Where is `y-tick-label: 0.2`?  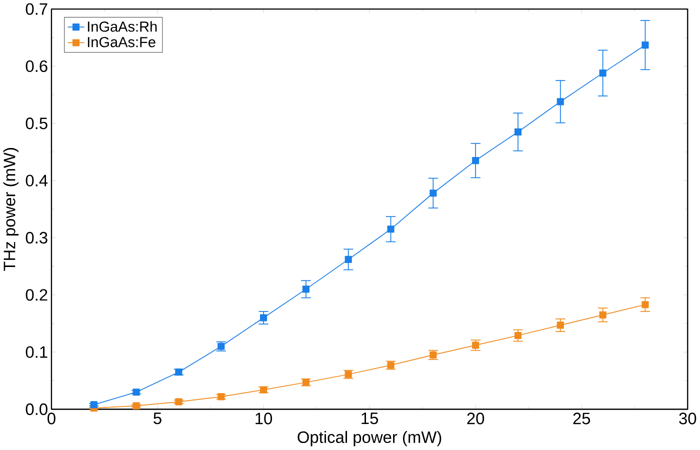 y-tick-label: 0.2 is located at coordinates (37, 295).